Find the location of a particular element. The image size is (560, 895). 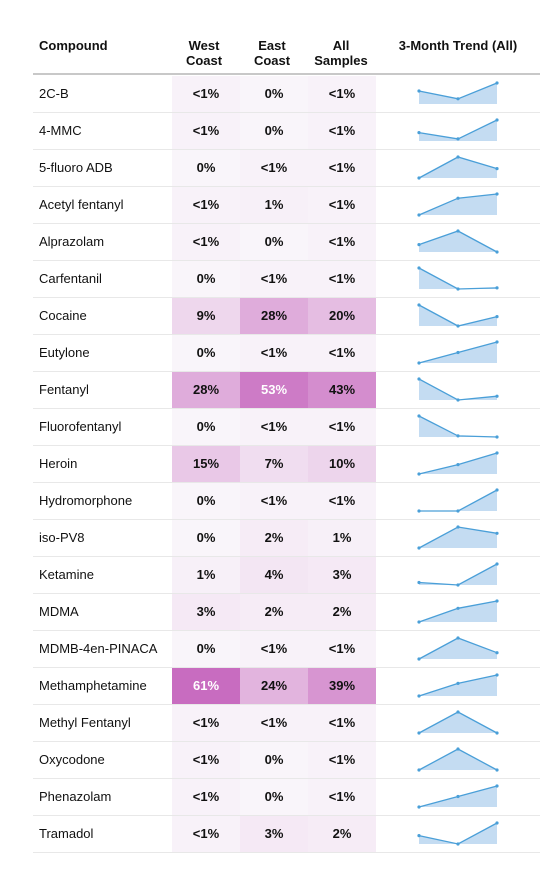

header-west-line2: Coast is located at coordinates (204, 60).